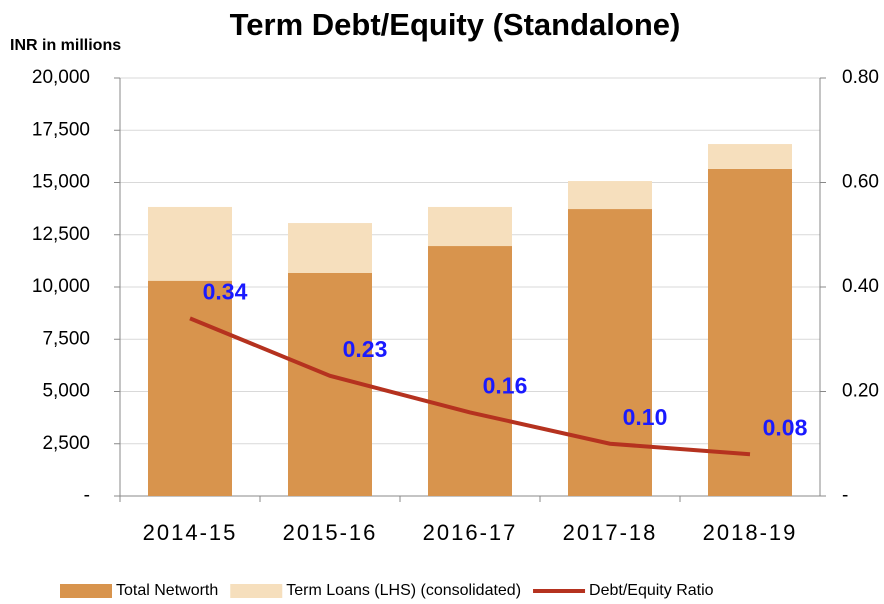 This screenshot has width=884, height=604. I want to click on y-tick-label: 5,000, so click(66, 391).